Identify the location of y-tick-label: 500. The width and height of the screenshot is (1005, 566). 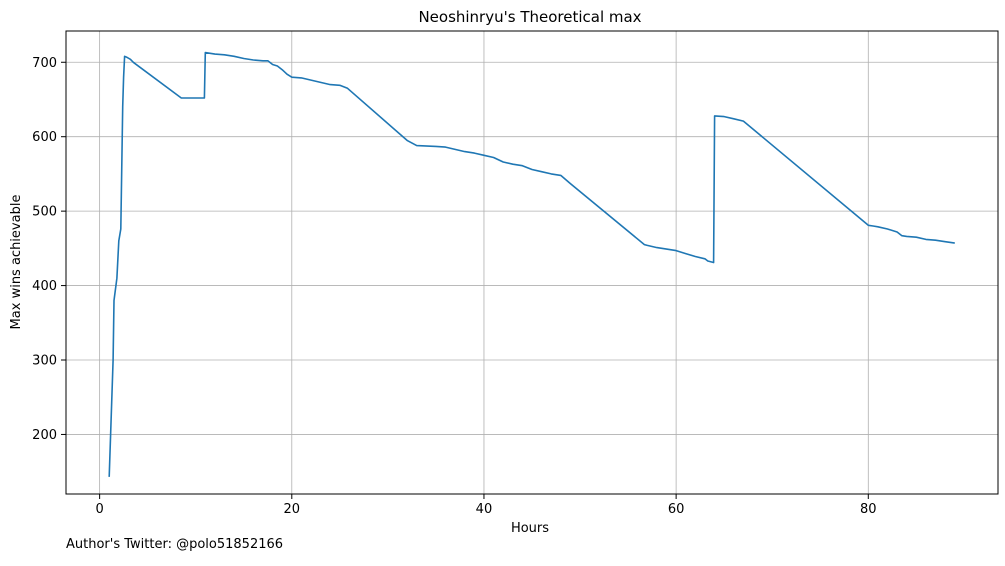
(44, 212).